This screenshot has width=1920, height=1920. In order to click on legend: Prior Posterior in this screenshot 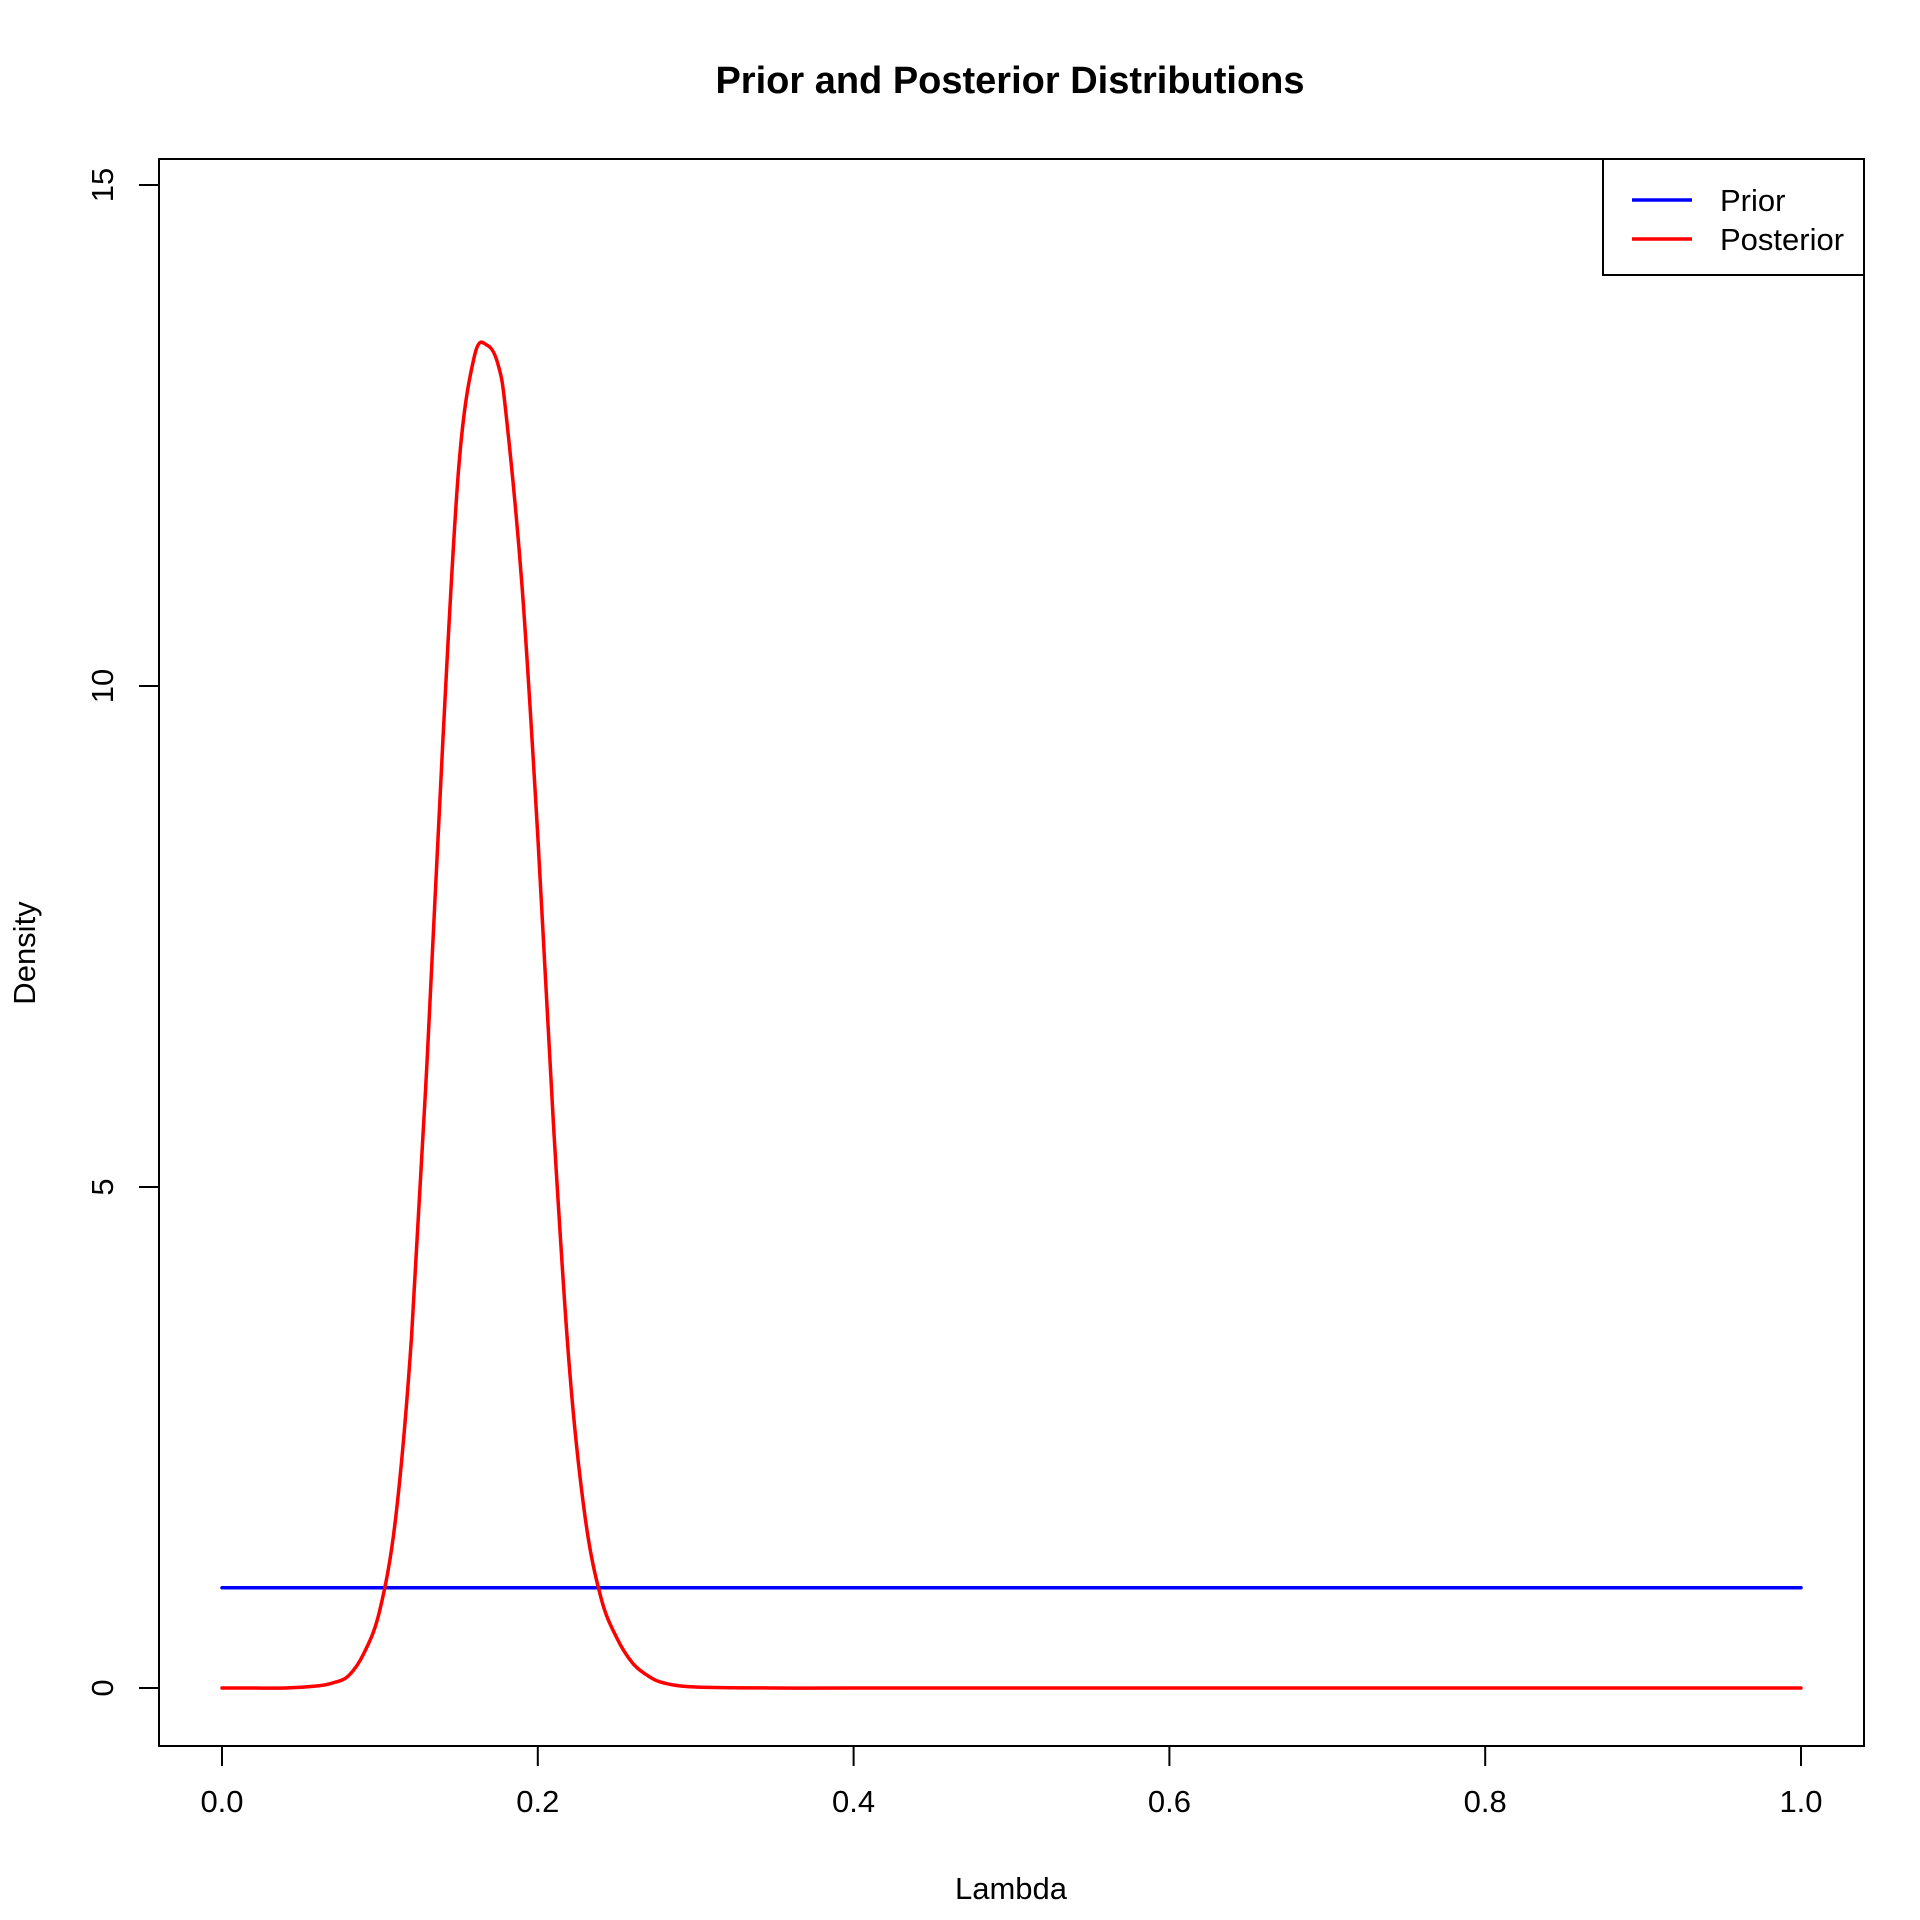, I will do `click(1733, 217)`.